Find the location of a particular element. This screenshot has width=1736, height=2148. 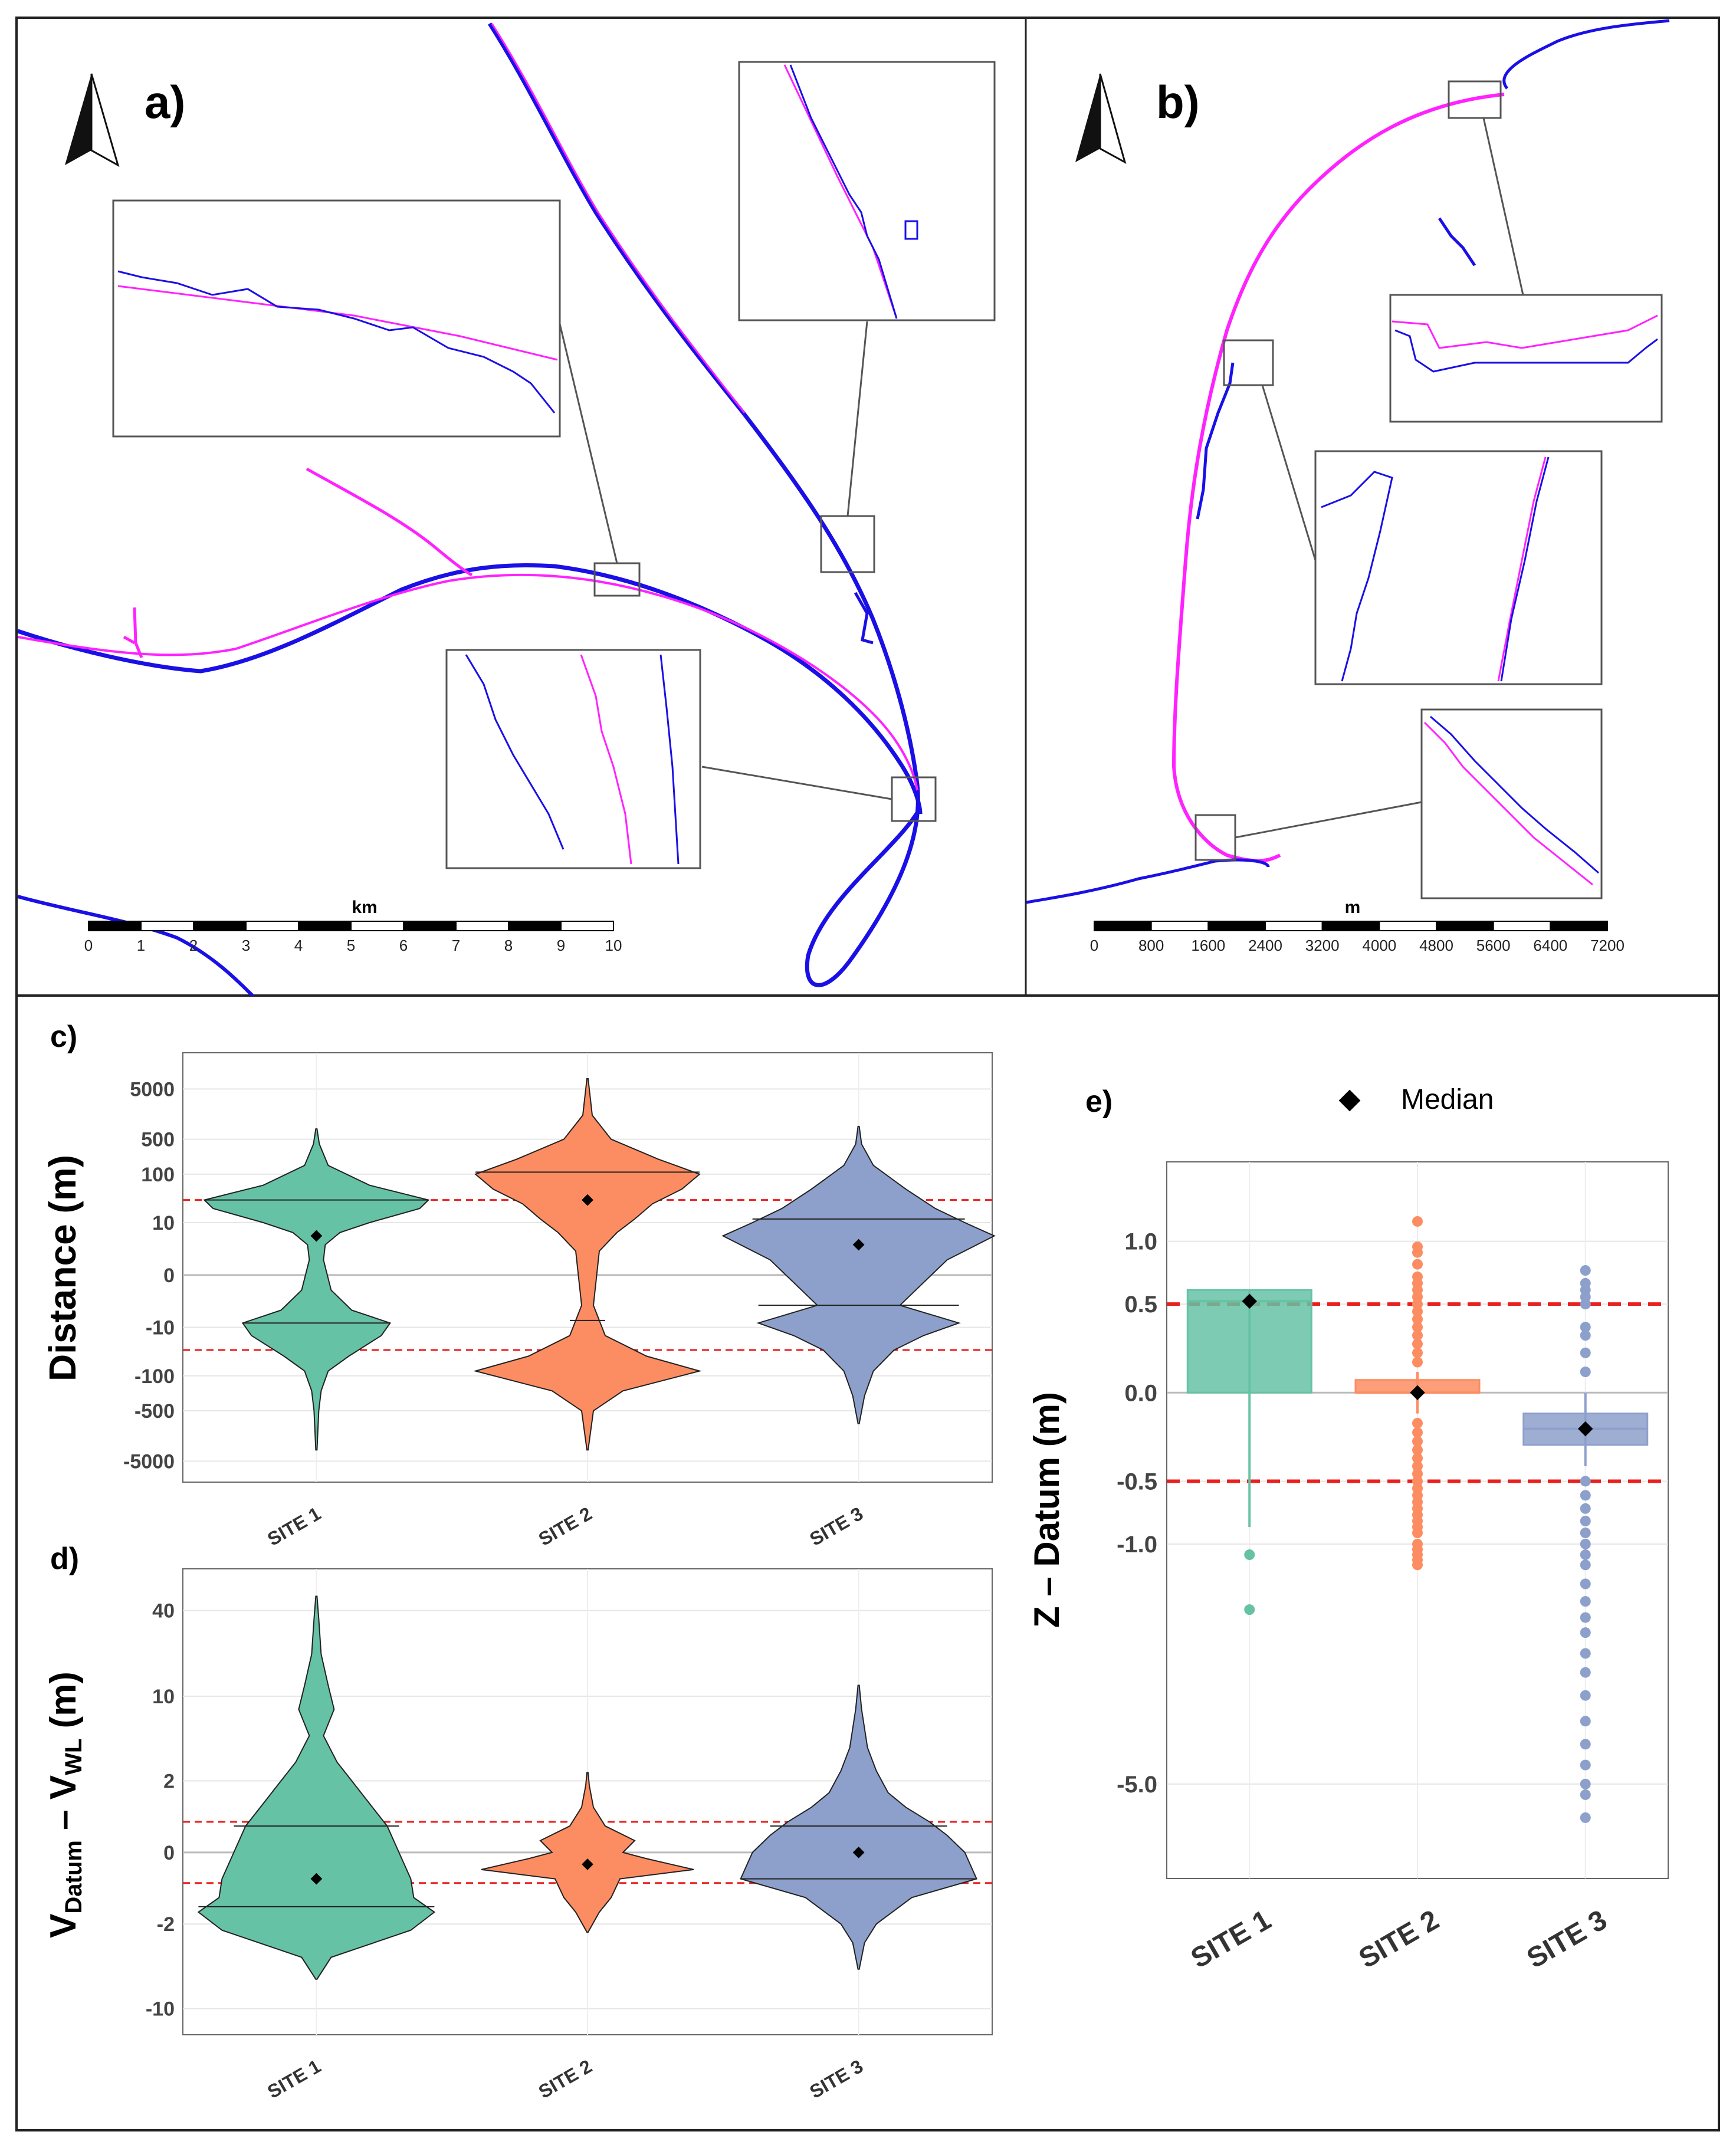

shoreline-datum-a is located at coordinates (705, 504).